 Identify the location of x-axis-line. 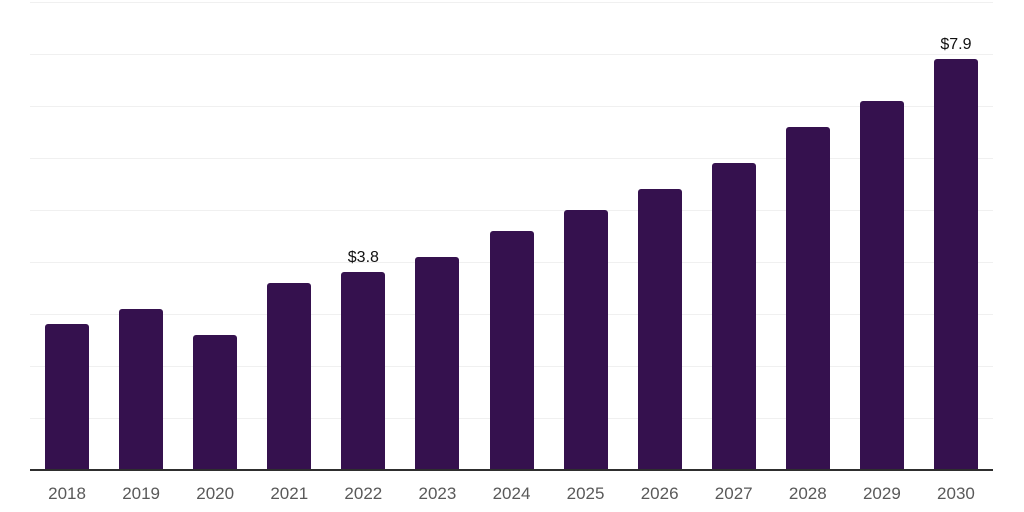
(511, 470).